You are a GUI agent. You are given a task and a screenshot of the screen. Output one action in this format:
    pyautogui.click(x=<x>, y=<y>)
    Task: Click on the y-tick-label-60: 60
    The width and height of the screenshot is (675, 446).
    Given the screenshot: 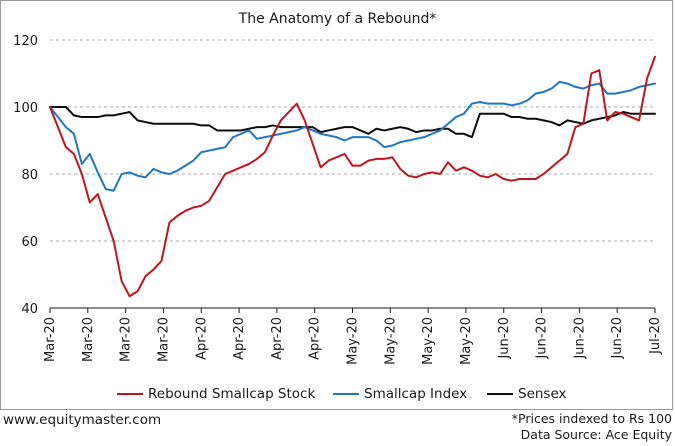 What is the action you would take?
    pyautogui.click(x=29, y=242)
    